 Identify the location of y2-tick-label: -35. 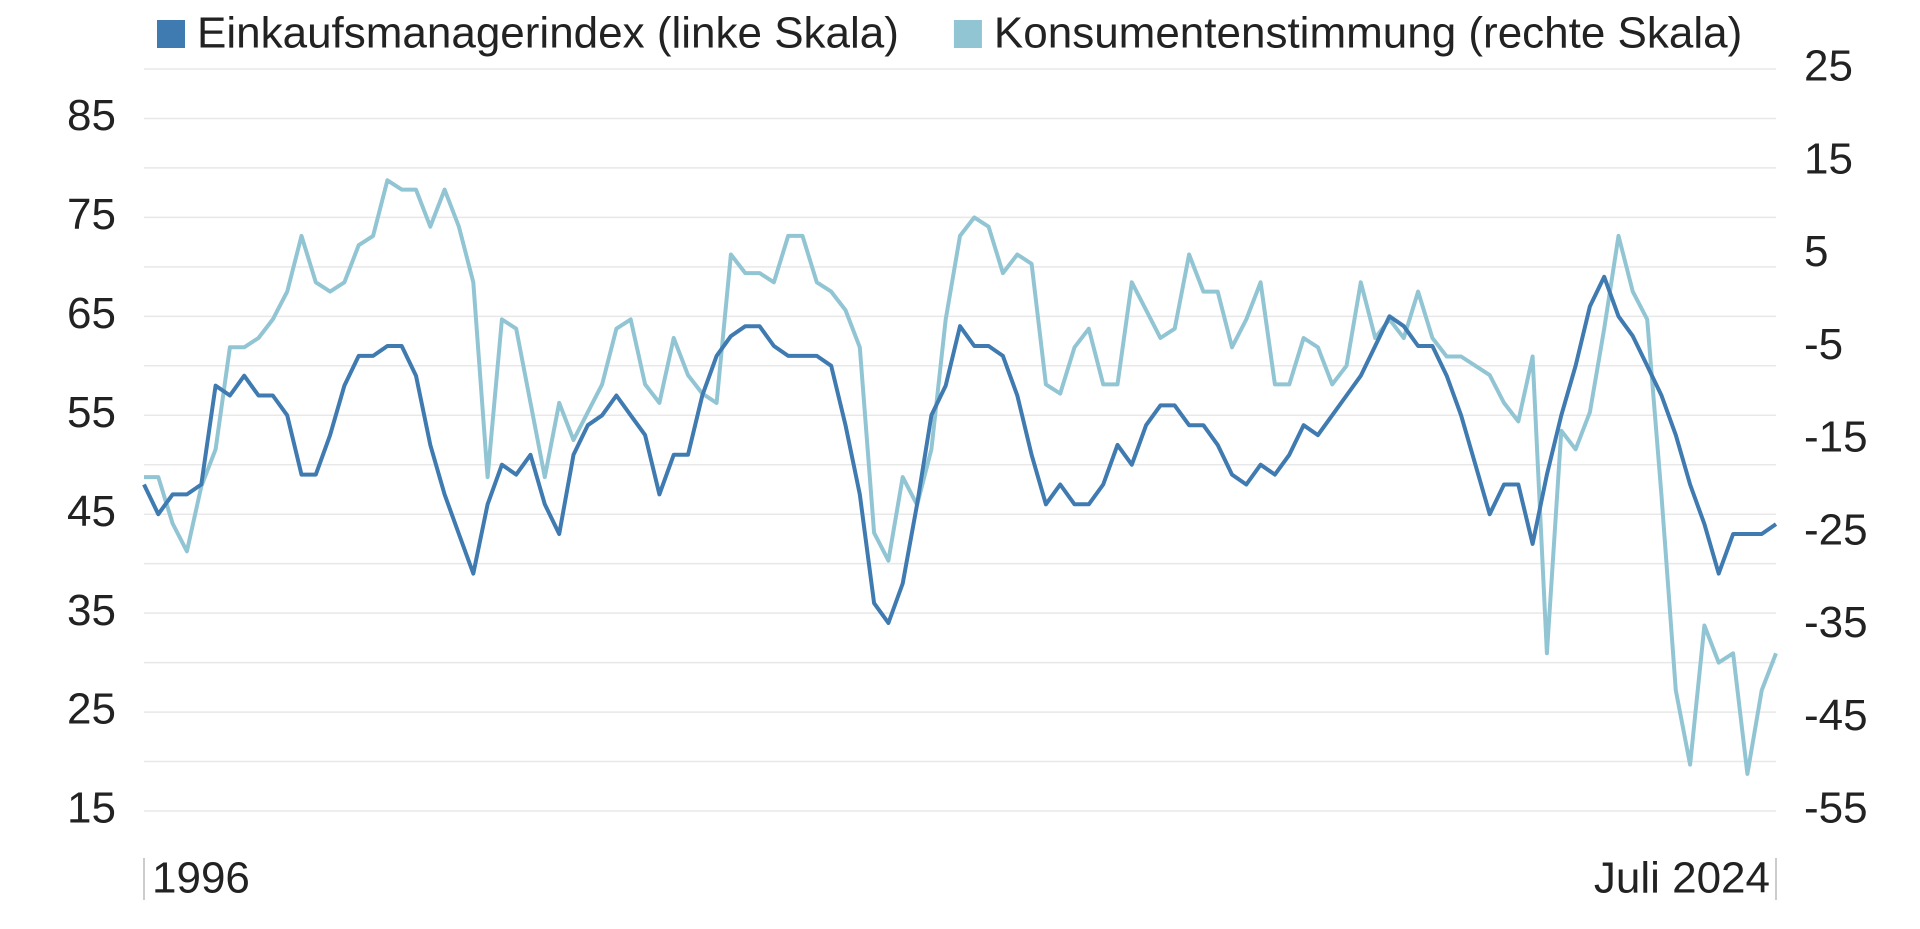
(1836, 622).